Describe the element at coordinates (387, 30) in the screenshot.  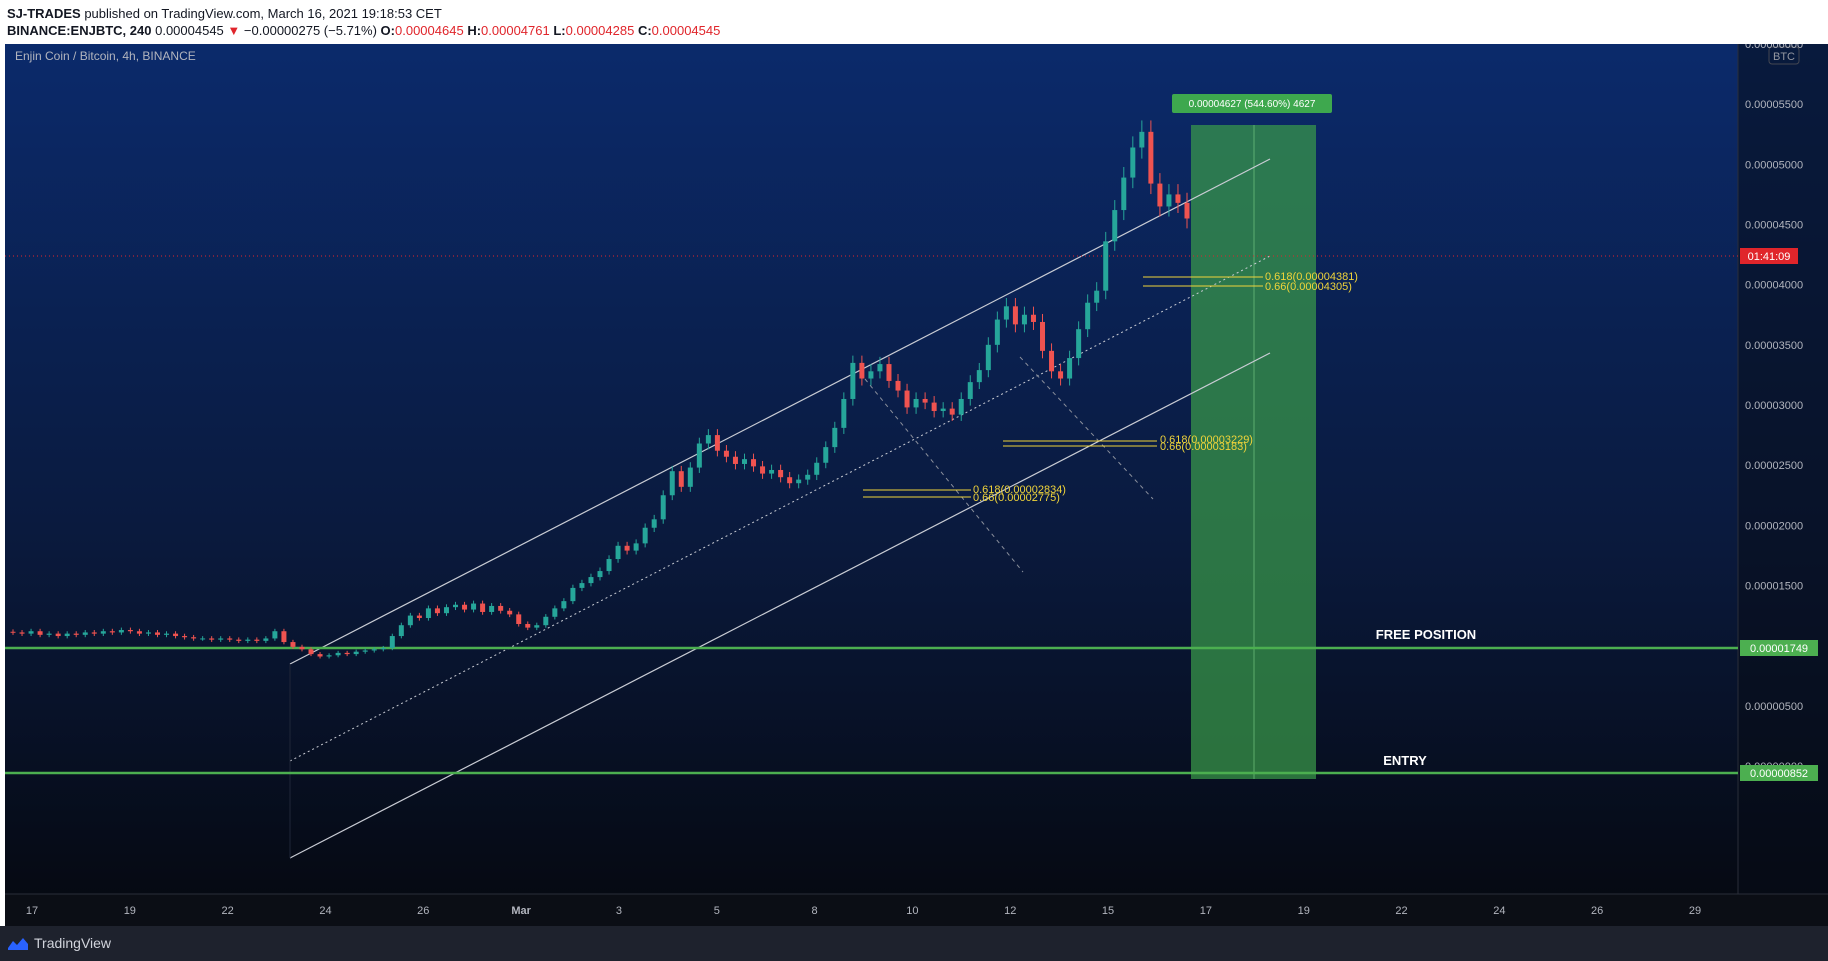
I see `open-label: O:` at that location.